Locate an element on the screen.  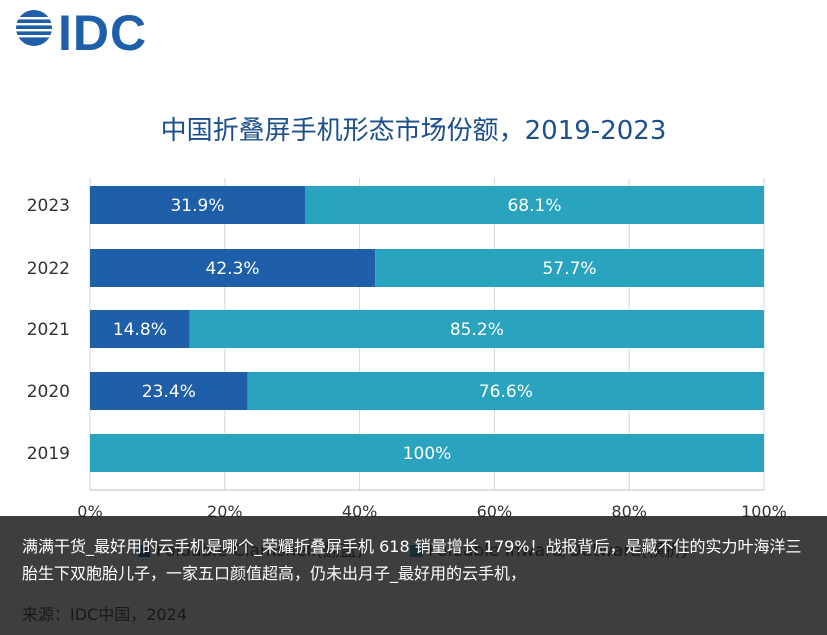
data-label: 23.4% is located at coordinates (169, 392).